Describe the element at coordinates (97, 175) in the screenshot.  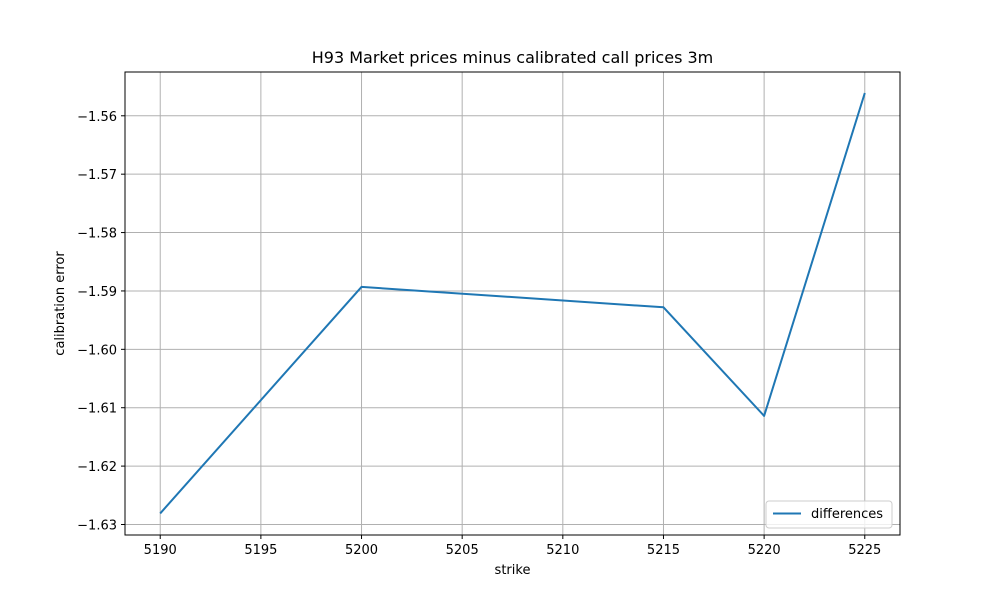
I see `y-tick-label: −1.57` at that location.